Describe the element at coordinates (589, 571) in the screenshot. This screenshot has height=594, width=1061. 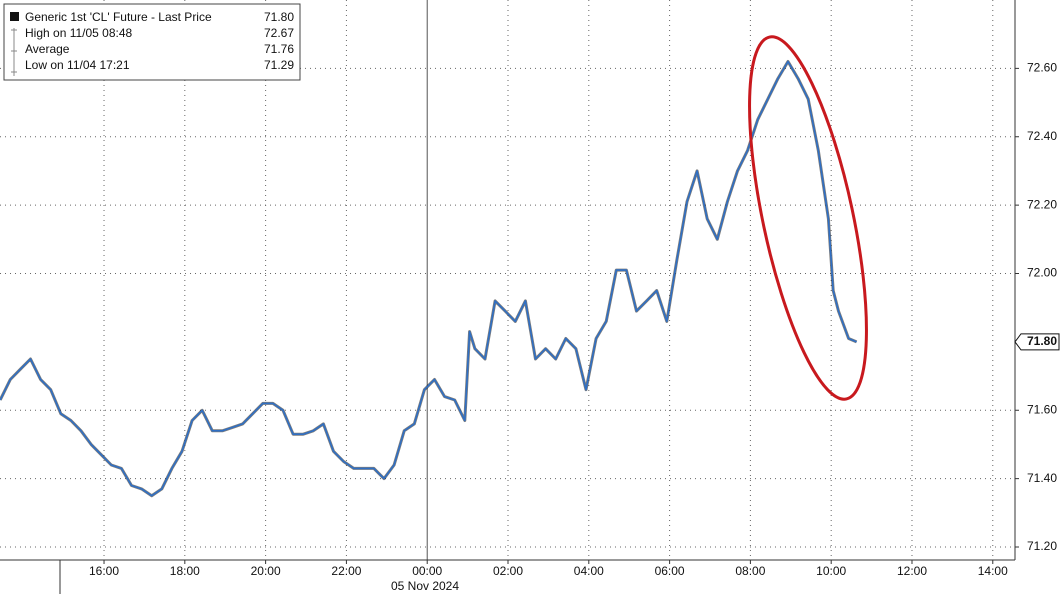
I see `x-tick-label: 04:00` at that location.